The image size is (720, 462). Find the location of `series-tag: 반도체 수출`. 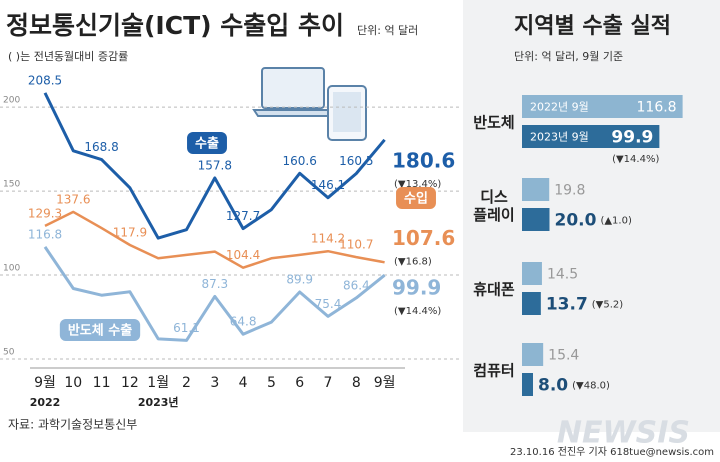

series-tag: 반도체 수출 is located at coordinates (100, 330).